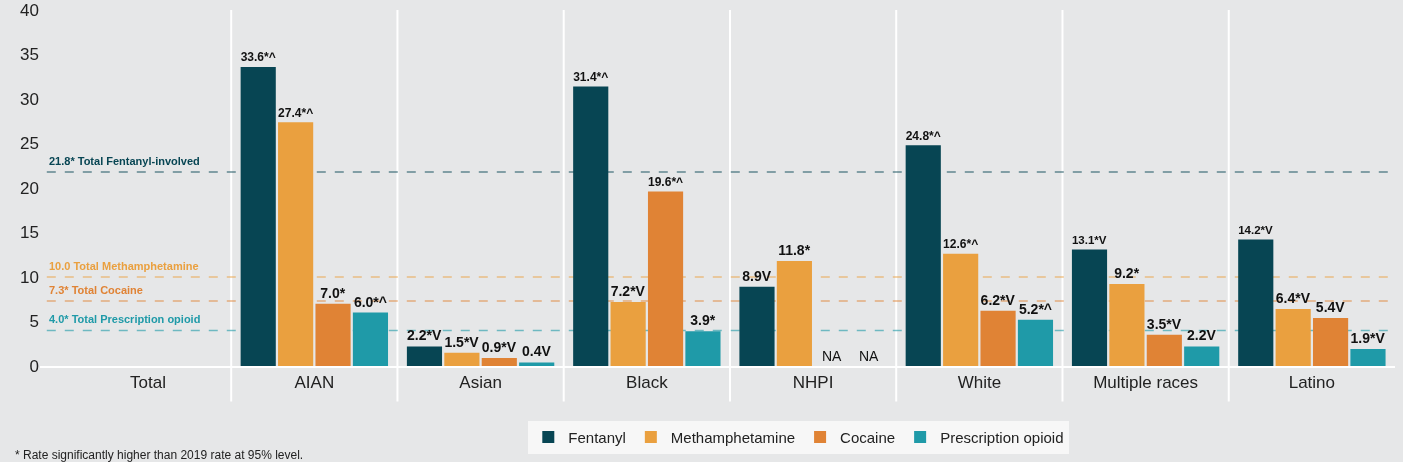 This screenshot has height=462, width=1403. What do you see at coordinates (868, 437) in the screenshot?
I see `legend-label: Cocaine` at bounding box center [868, 437].